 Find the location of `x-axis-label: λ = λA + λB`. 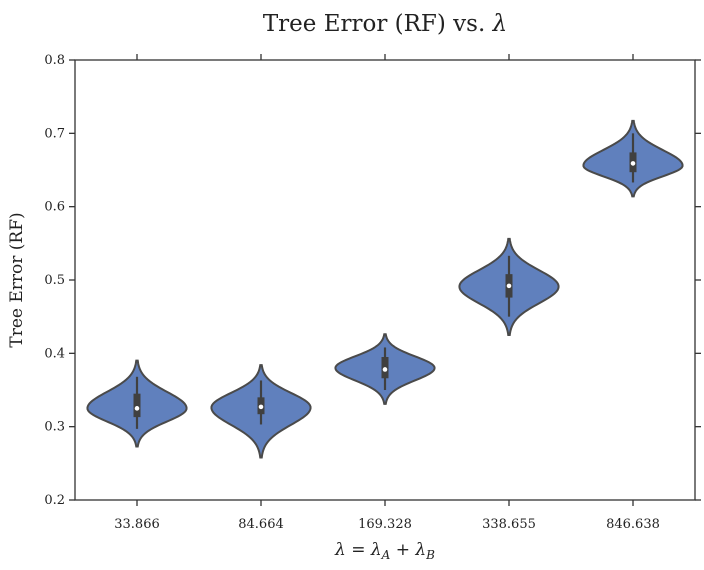

x-axis-label: λ = λA + λB is located at coordinates (384, 551).